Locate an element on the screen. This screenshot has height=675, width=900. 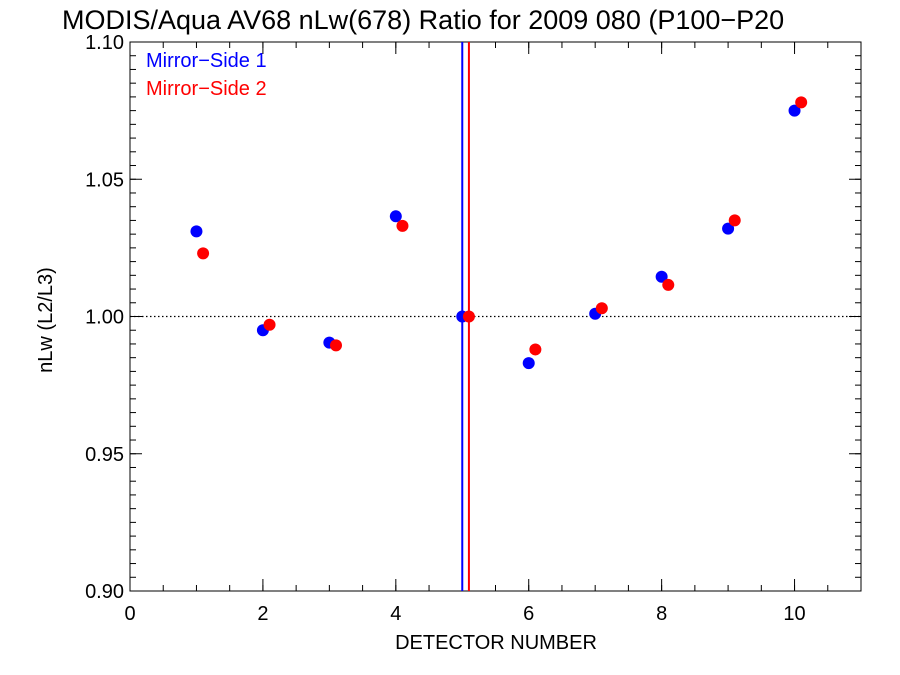
y-tick-label: 1.05 is located at coordinates (104, 180).